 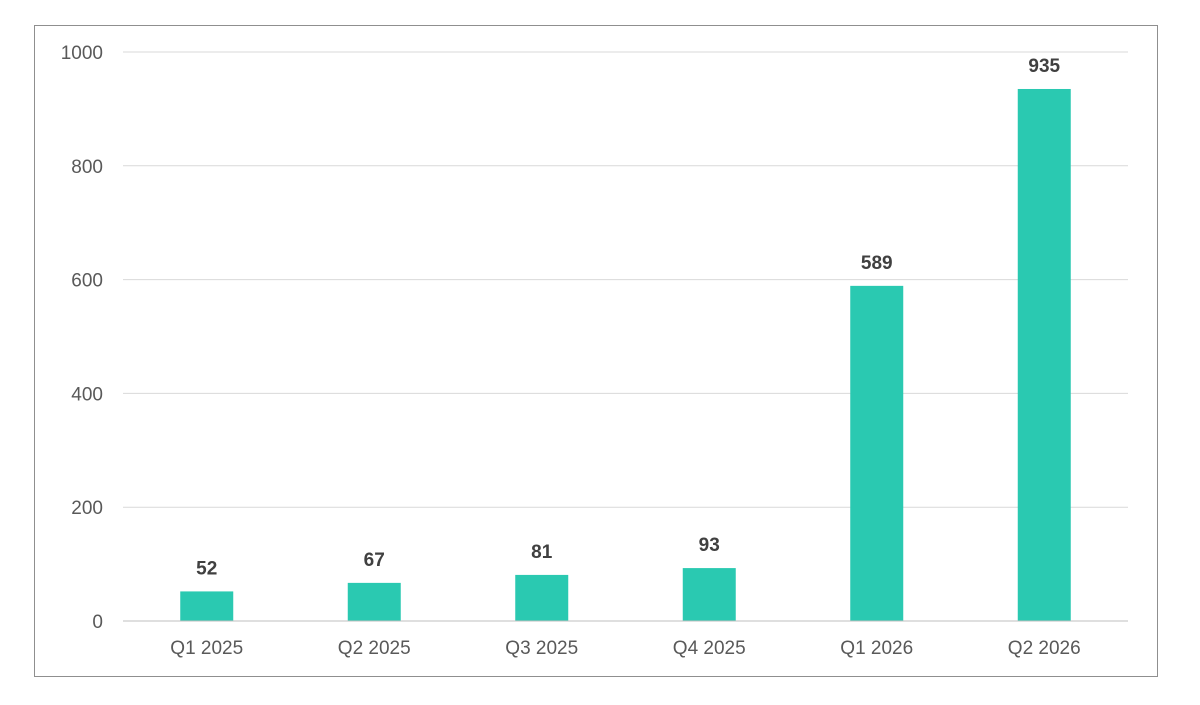 What do you see at coordinates (1044, 355) in the screenshot?
I see `bar-q2-2026` at bounding box center [1044, 355].